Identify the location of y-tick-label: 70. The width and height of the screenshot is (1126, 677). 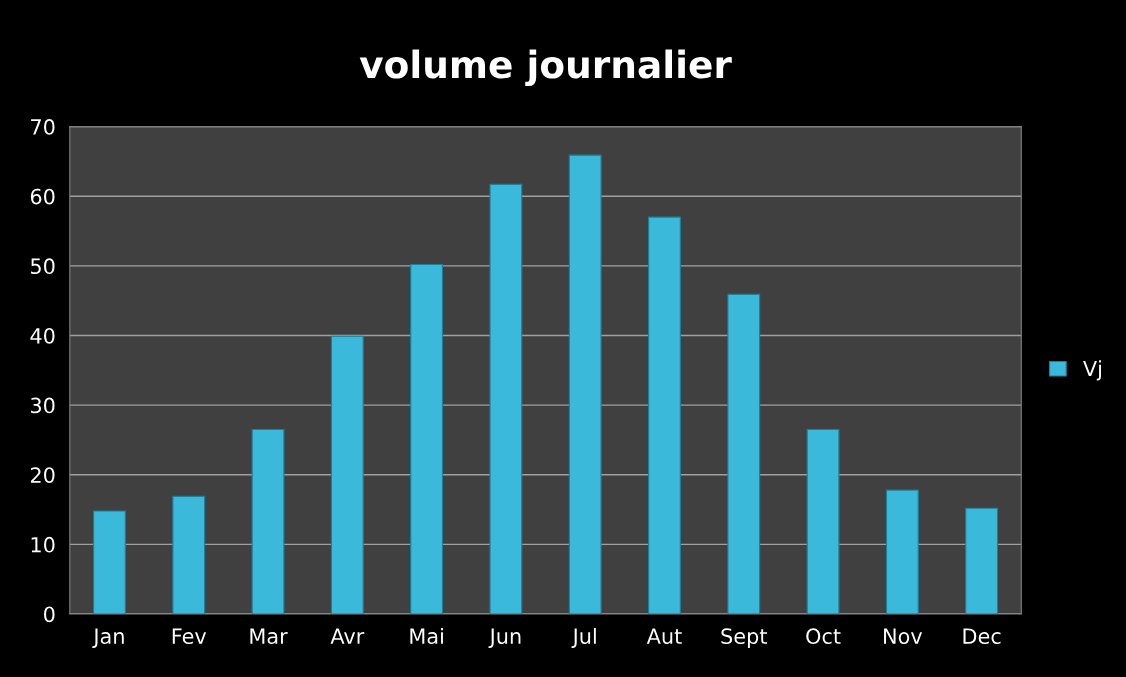
(43, 127).